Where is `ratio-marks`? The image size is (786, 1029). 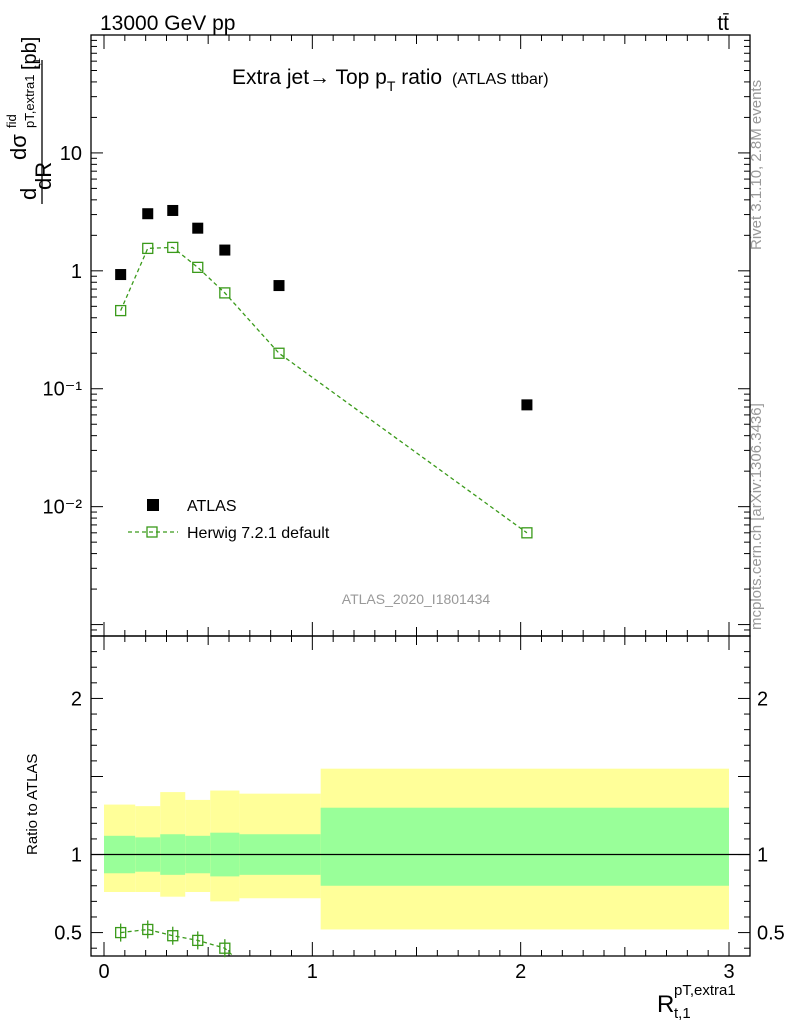
ratio-marks is located at coordinates (174, 939).